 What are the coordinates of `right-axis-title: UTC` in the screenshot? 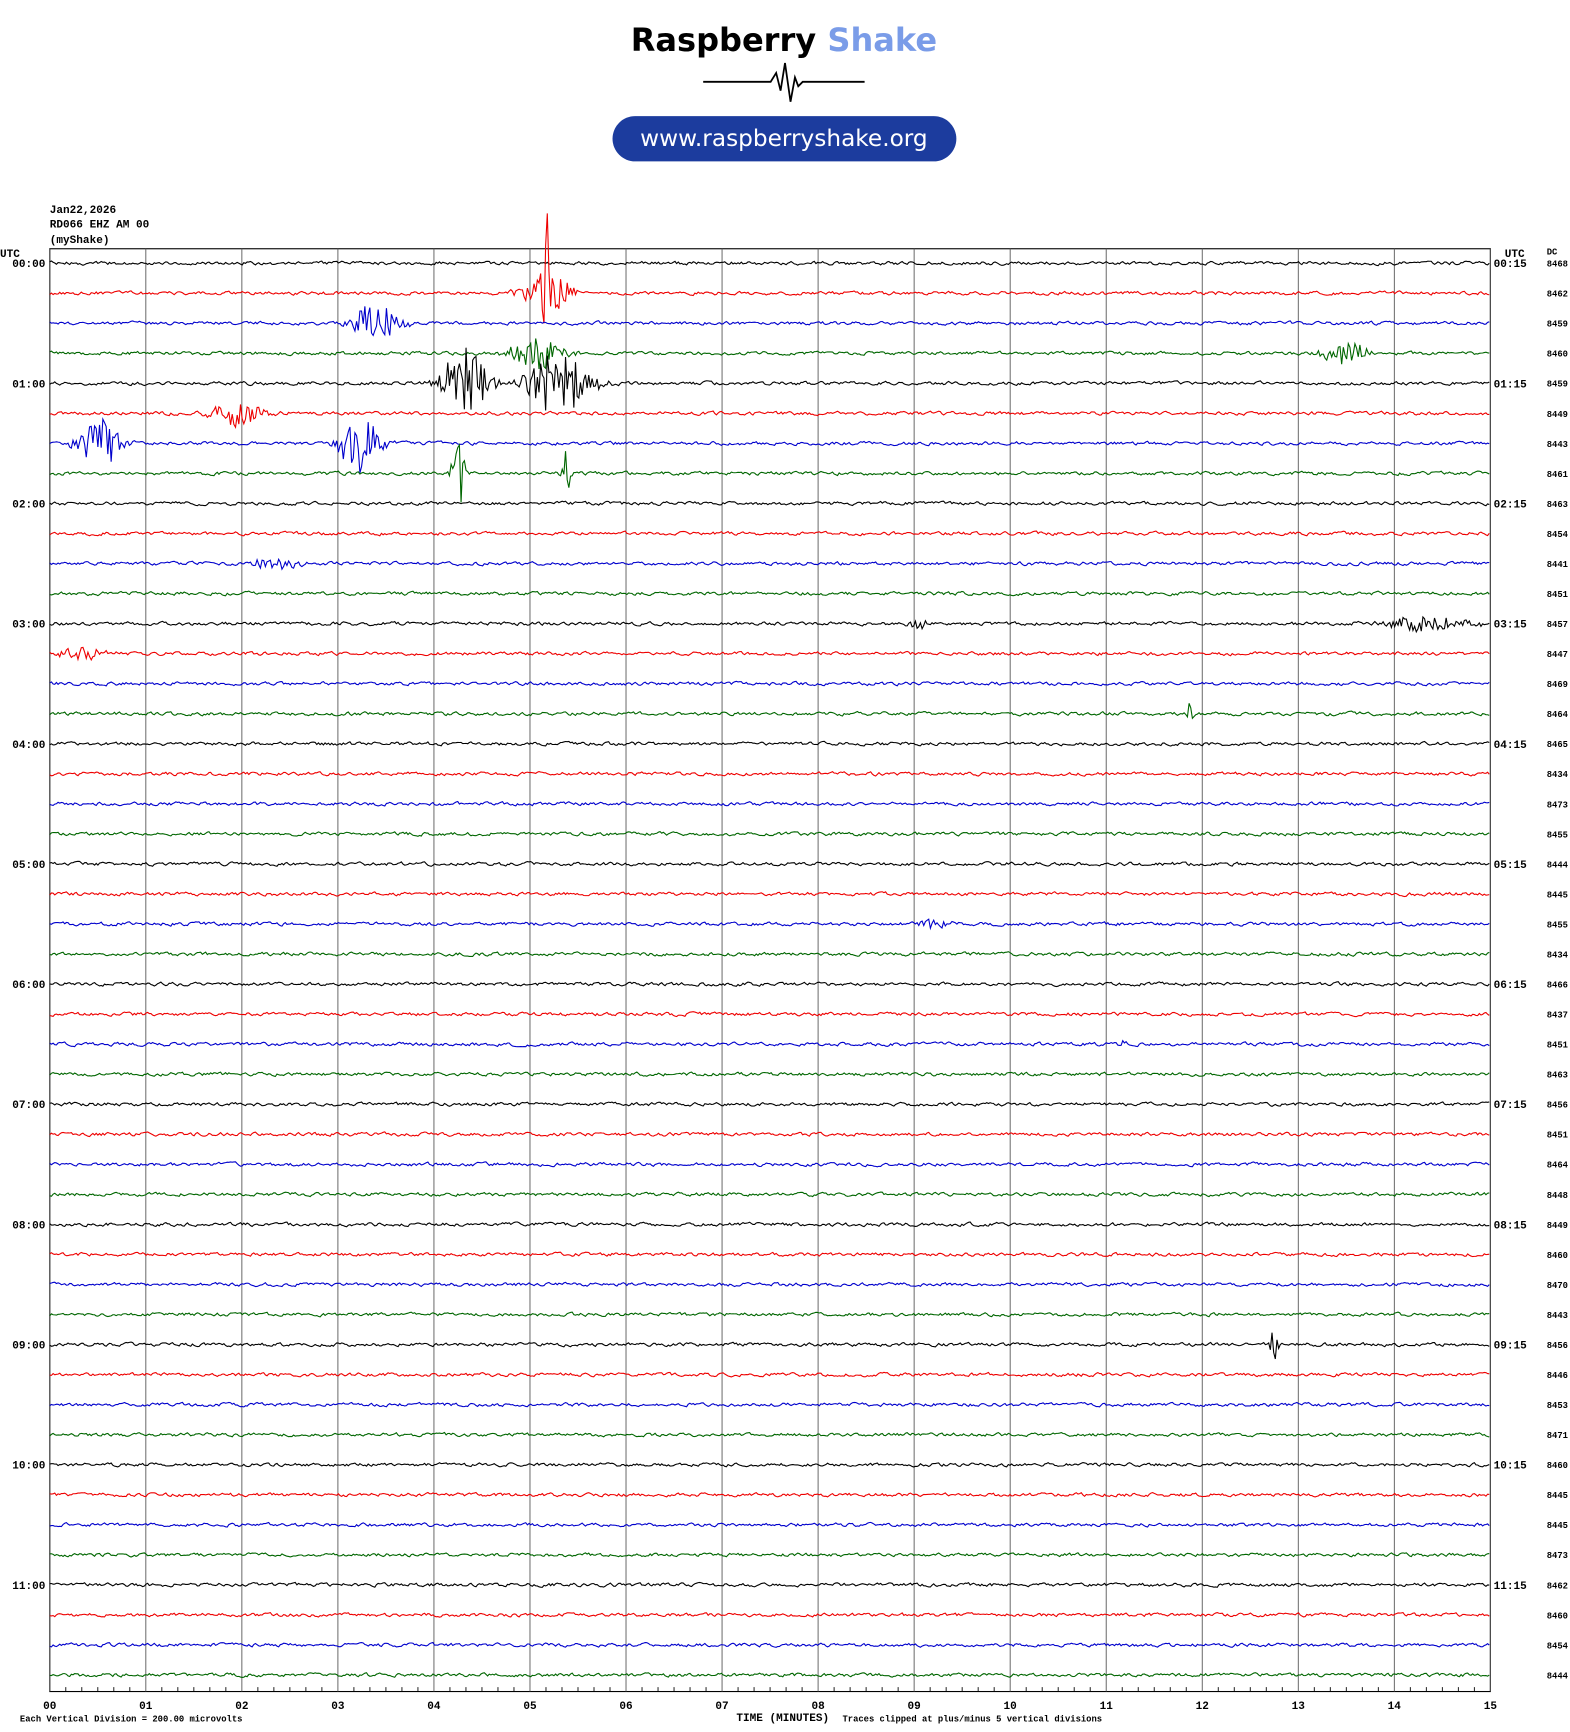 It's located at (1515, 255).